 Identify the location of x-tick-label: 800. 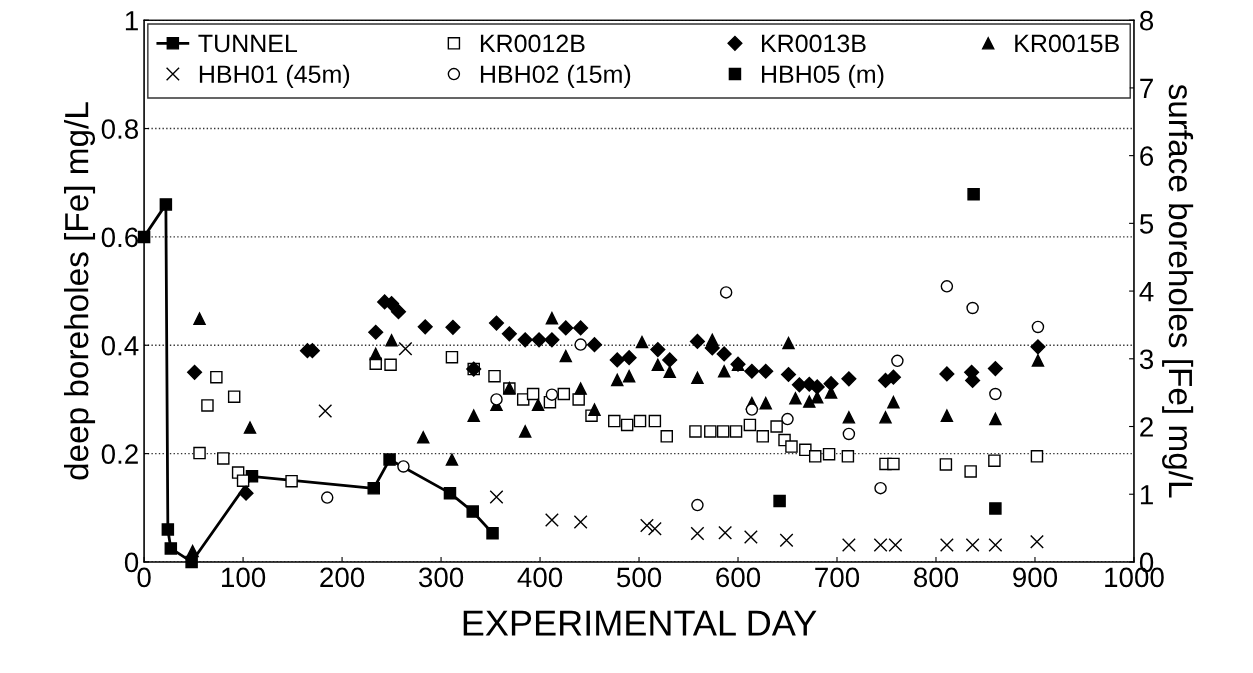
(936, 577).